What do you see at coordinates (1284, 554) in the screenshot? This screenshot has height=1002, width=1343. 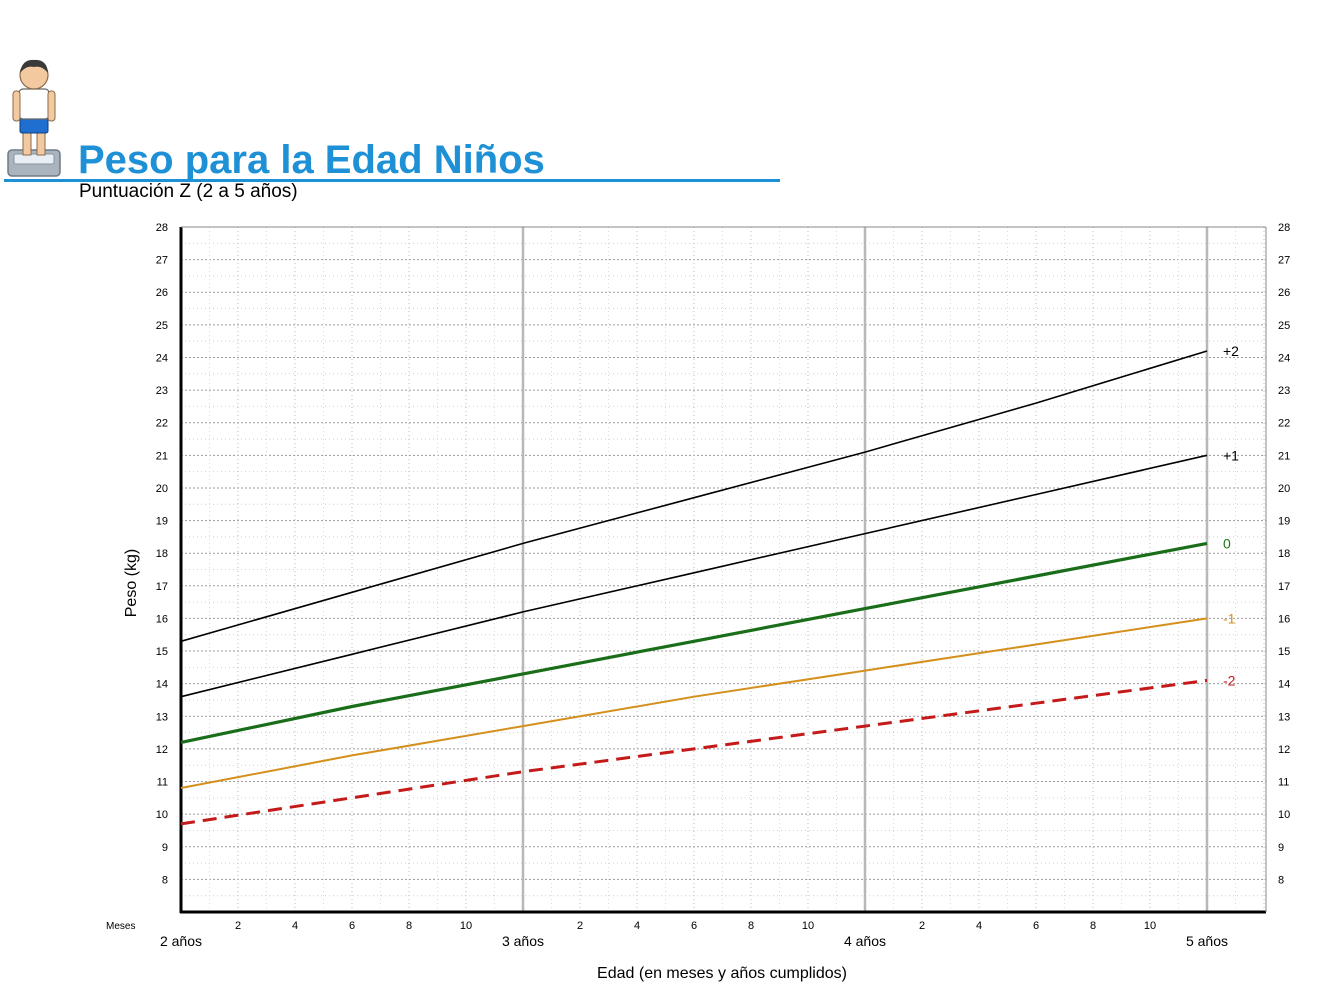 I see `y-tick-label-right: 18` at bounding box center [1284, 554].